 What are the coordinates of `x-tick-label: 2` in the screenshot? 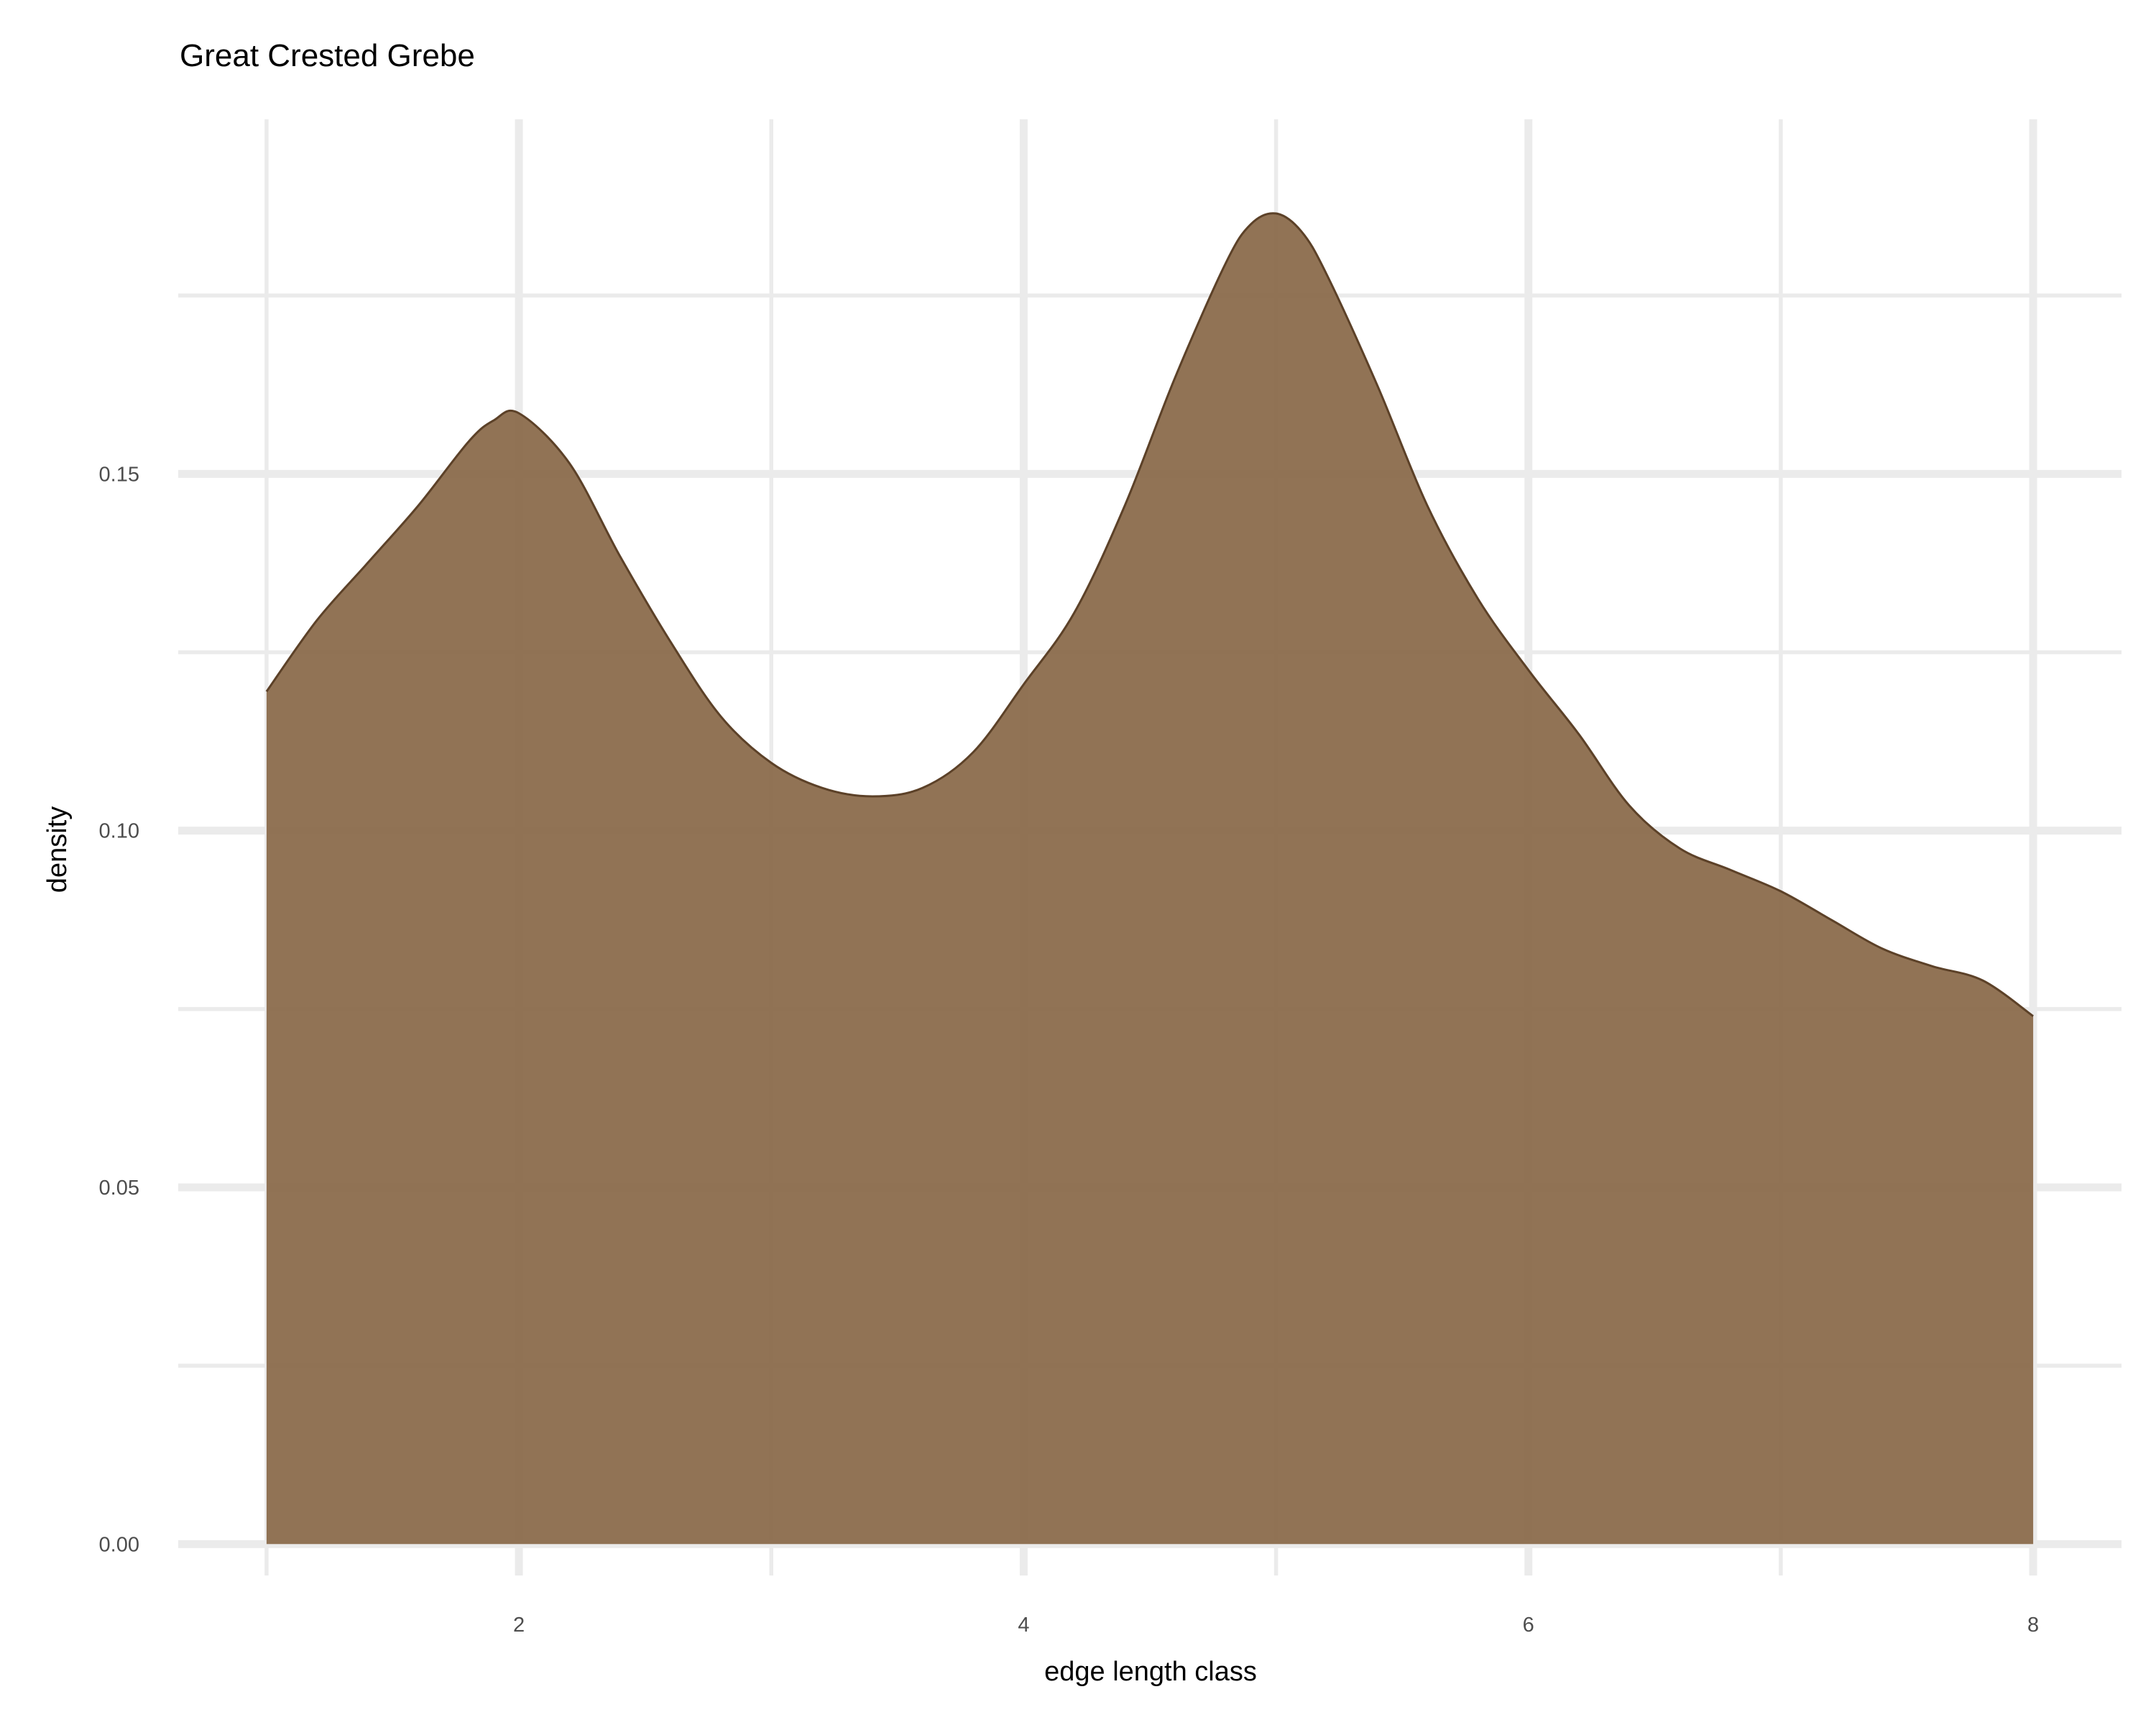 It's located at (519, 1625).